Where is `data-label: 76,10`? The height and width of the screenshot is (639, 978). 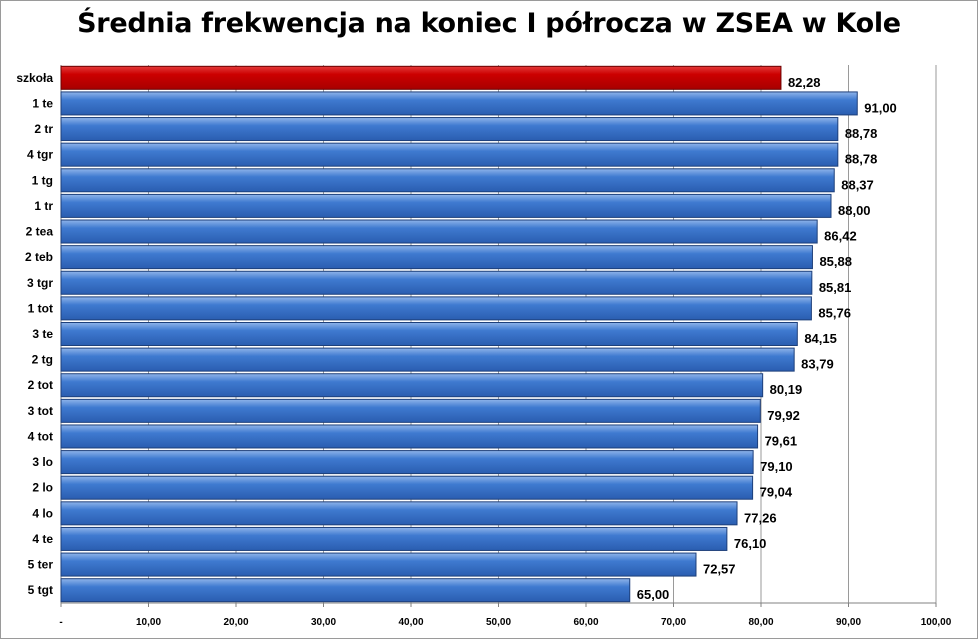
data-label: 76,10 is located at coordinates (750, 543).